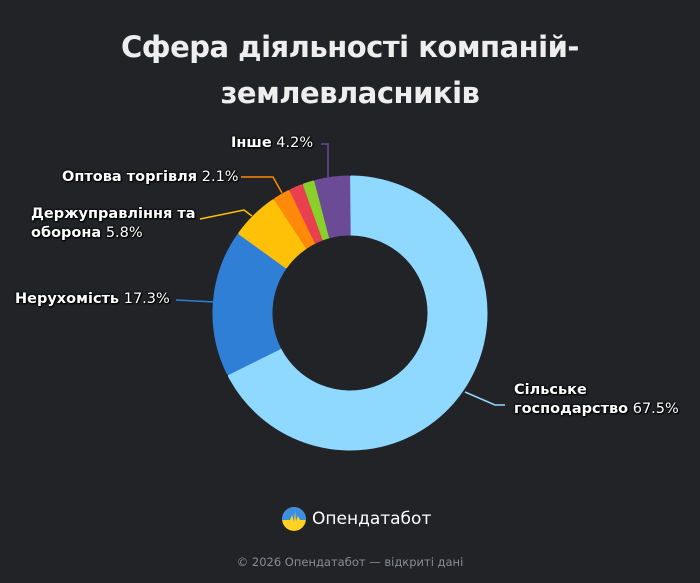  I want to click on label-real-estate: Нерухомість 17.3%, so click(92, 299).